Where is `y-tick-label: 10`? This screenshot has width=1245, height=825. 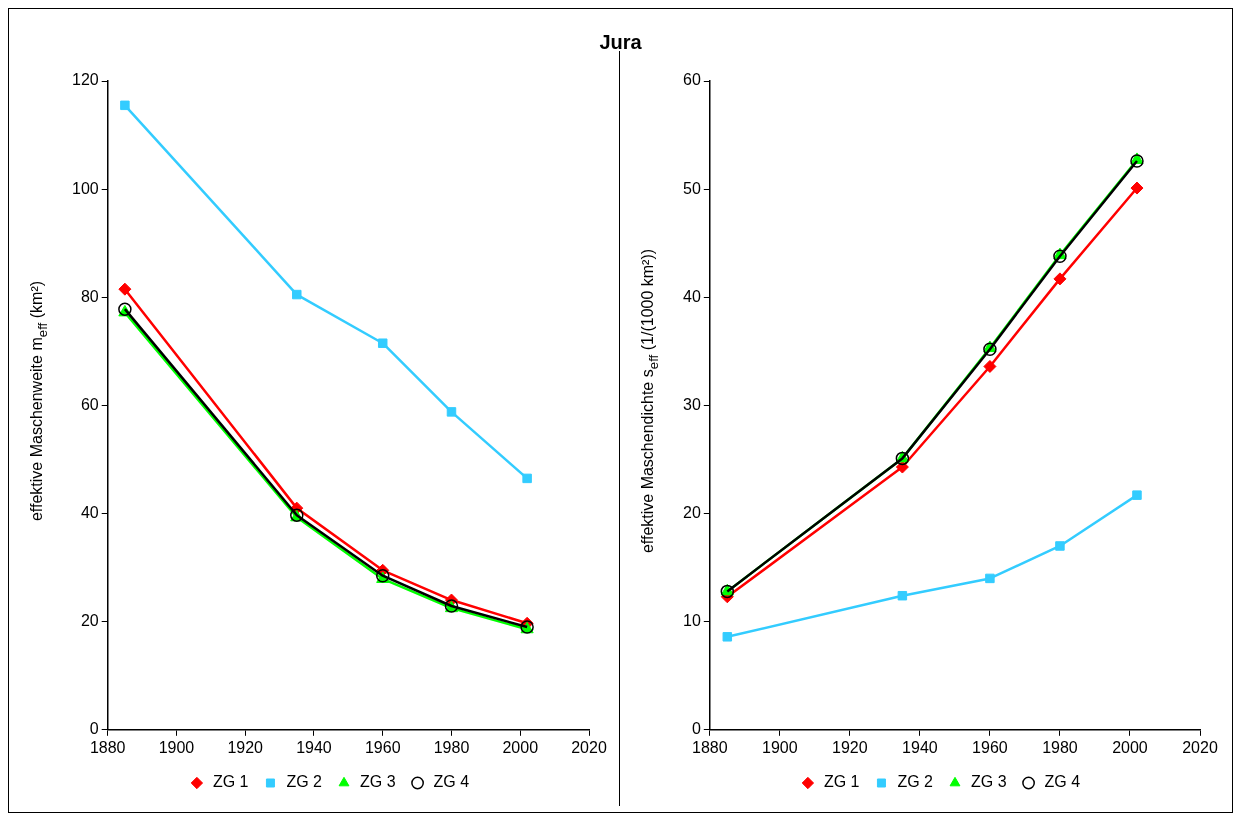 y-tick-label: 10 is located at coordinates (692, 621).